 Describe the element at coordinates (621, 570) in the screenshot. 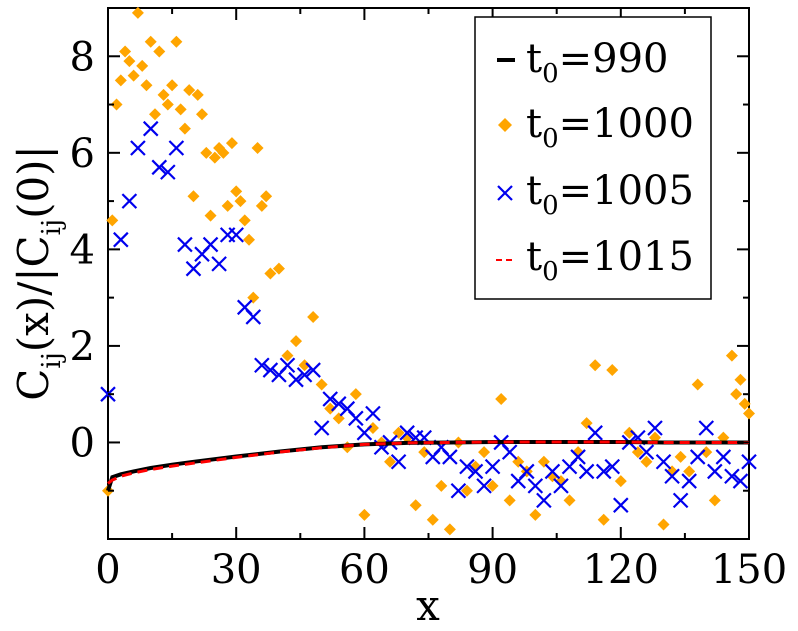

I see `x-tick-label: 120` at that location.